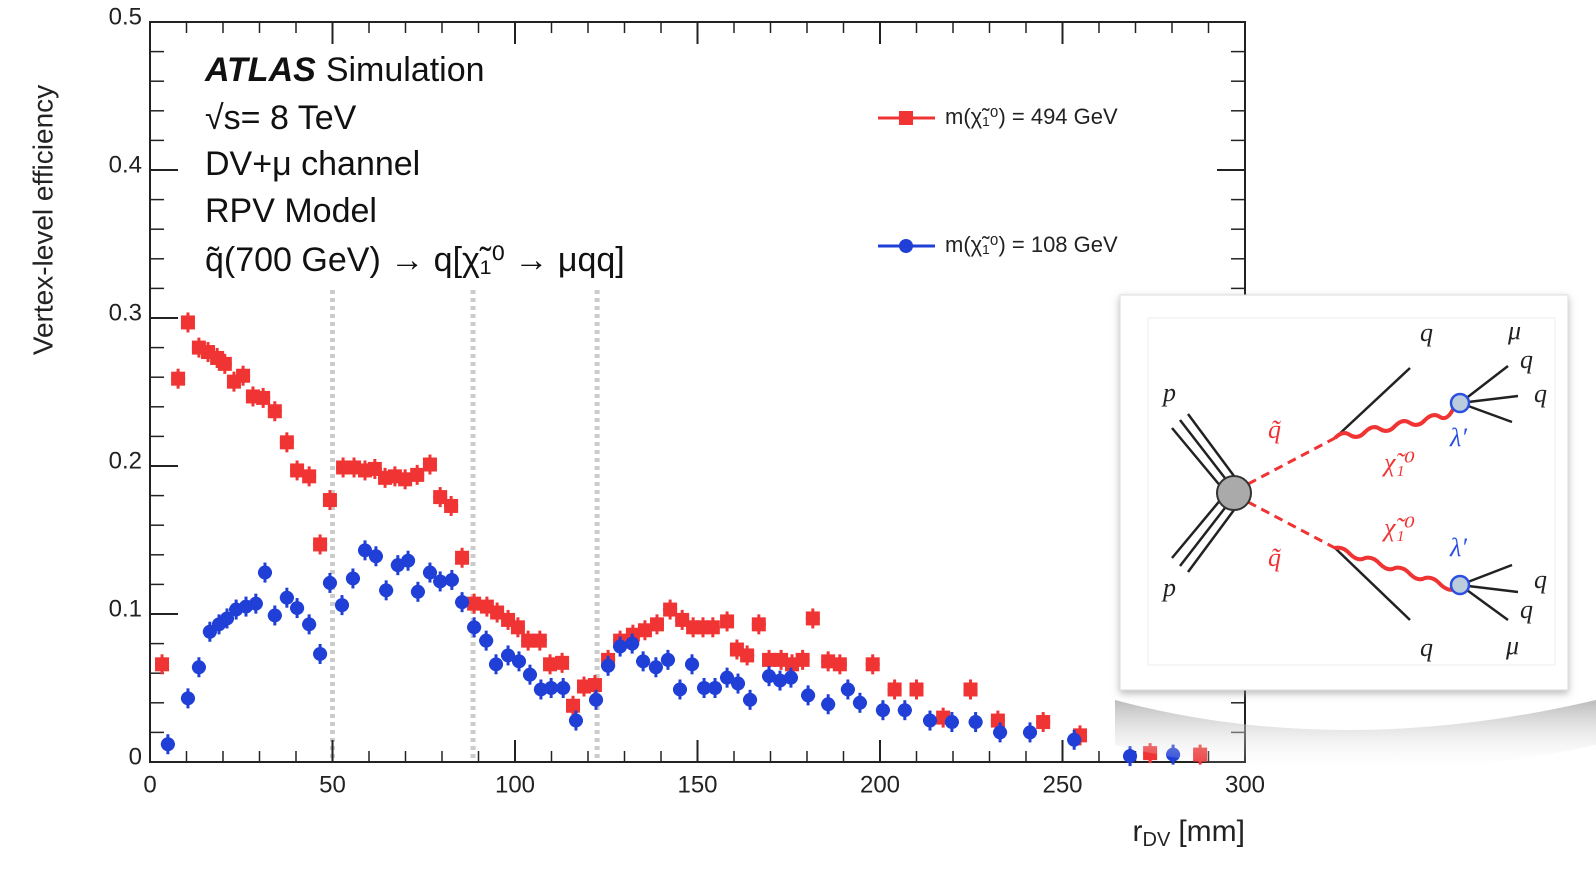  I want to click on legend-label: m(χ̃₁⁰) = 108 GeV, so click(1031, 244).